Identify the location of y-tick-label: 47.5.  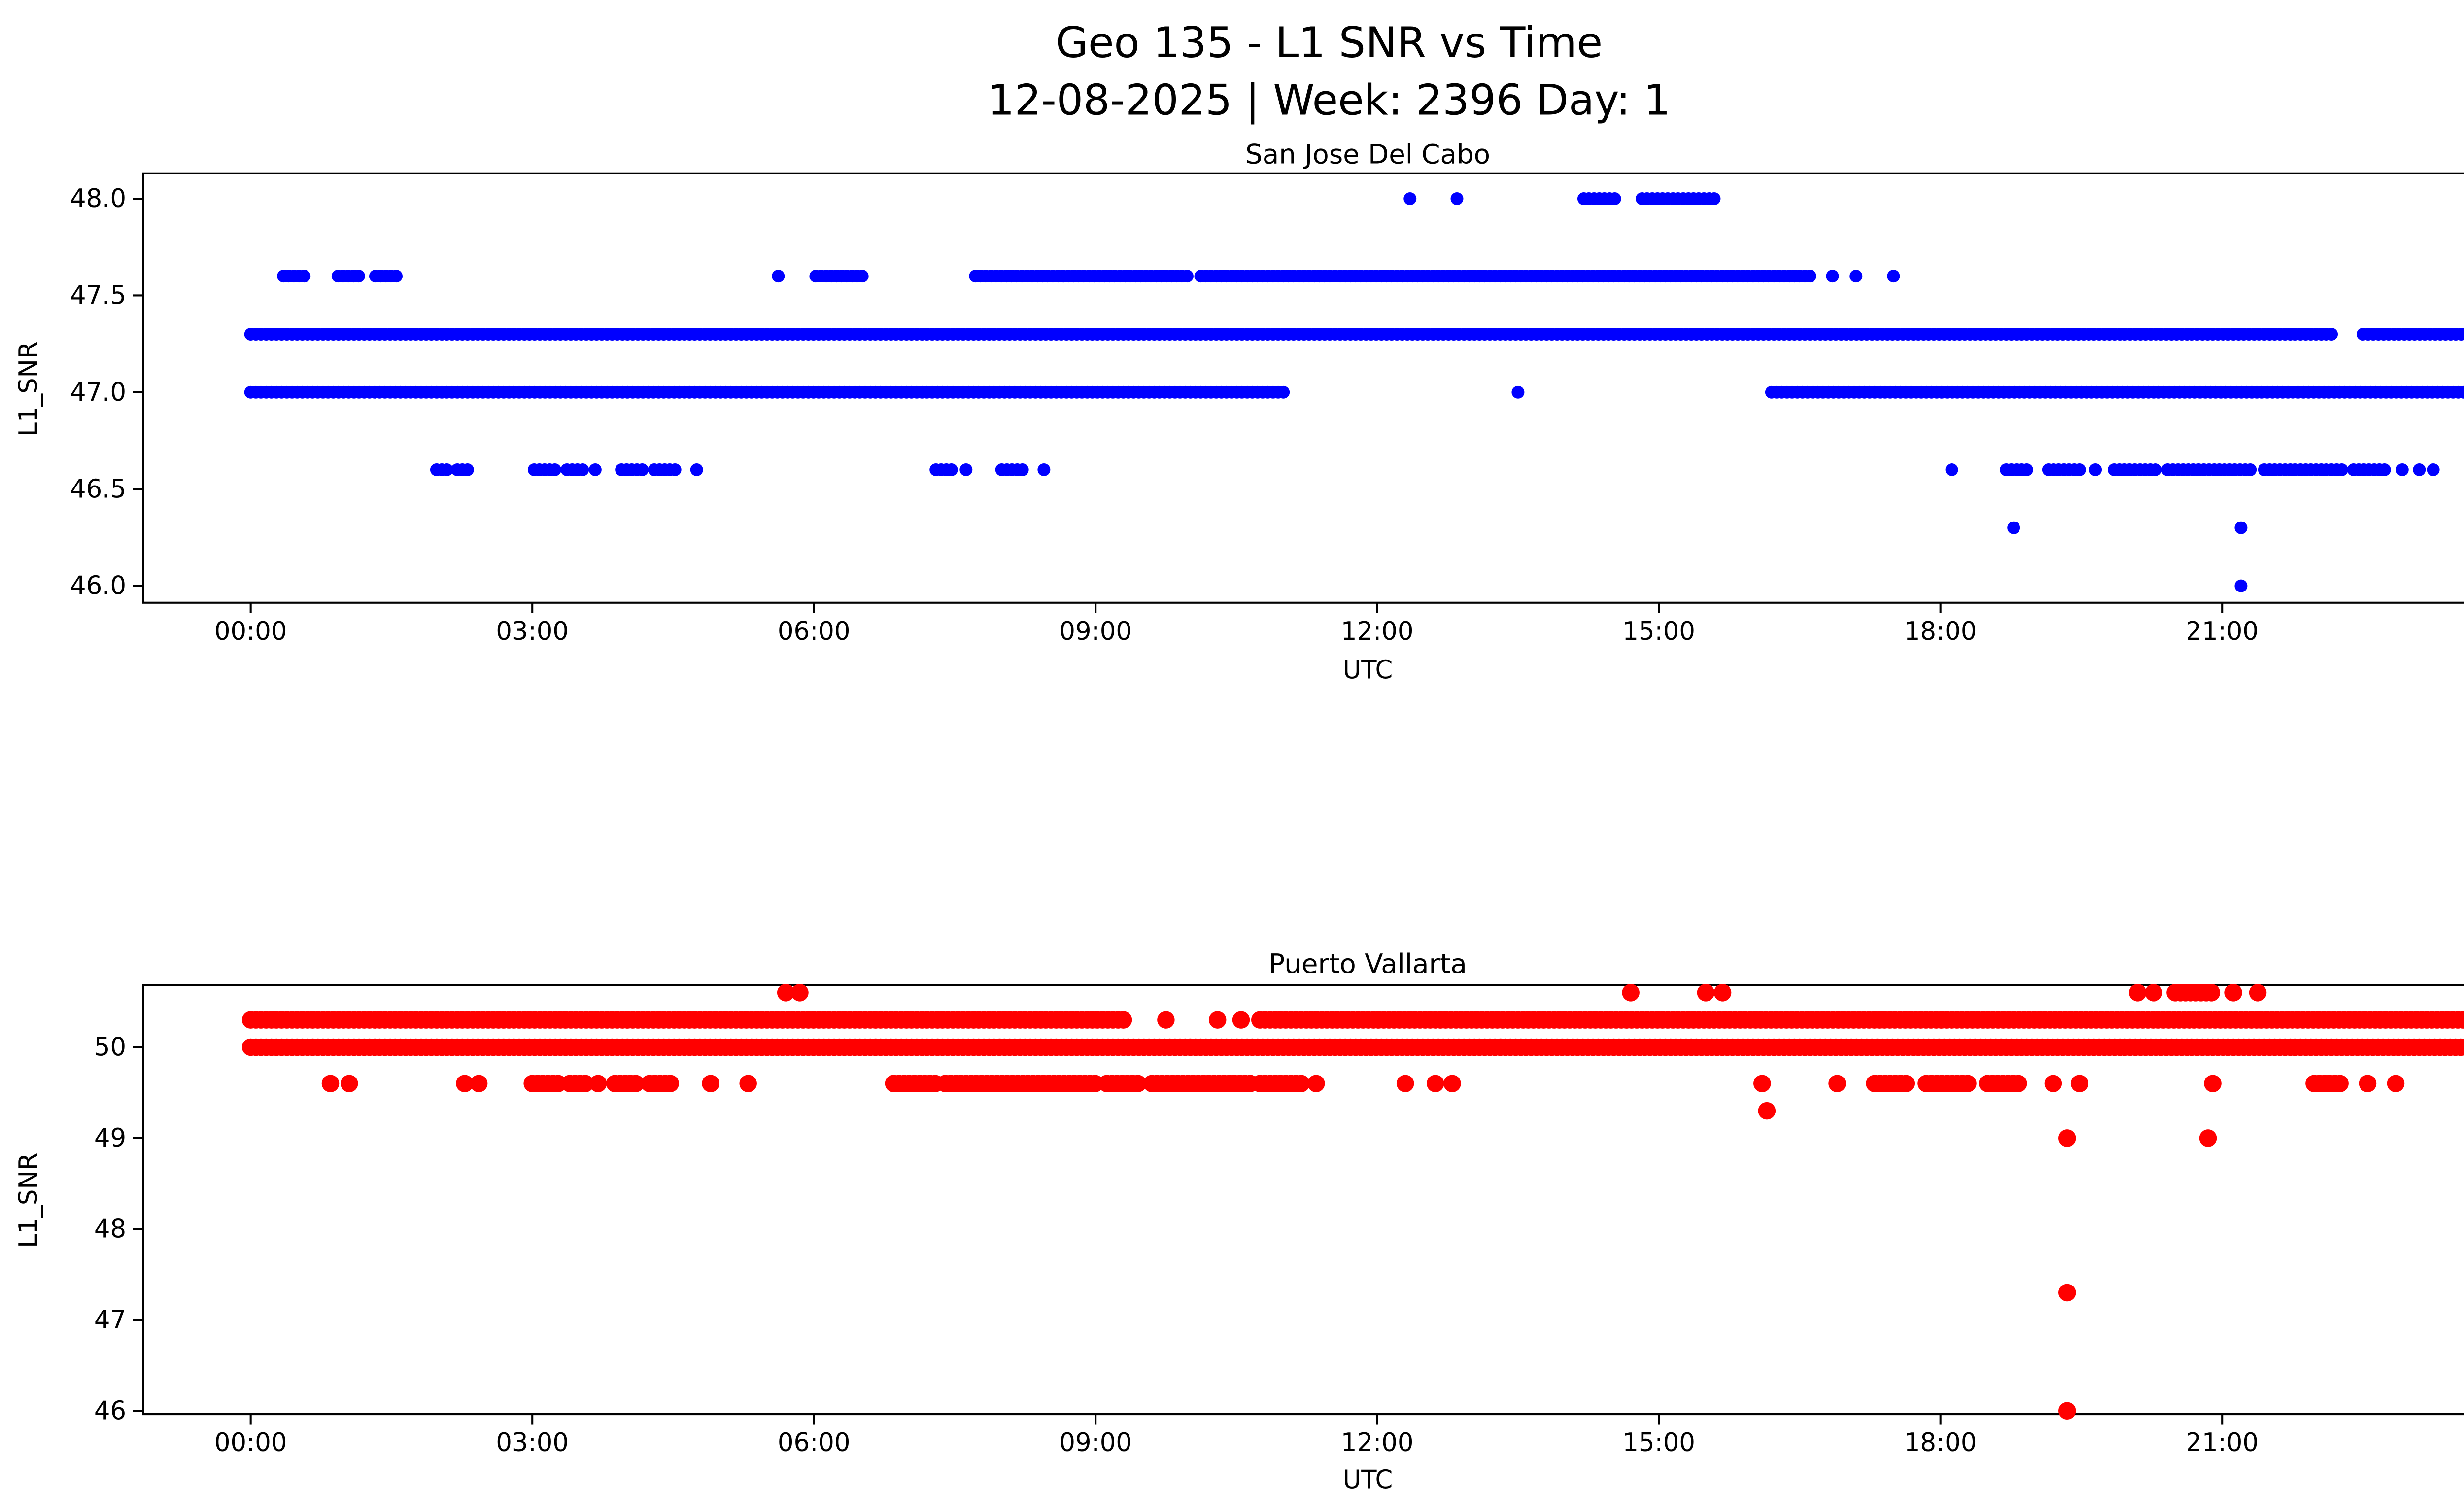
(98, 295).